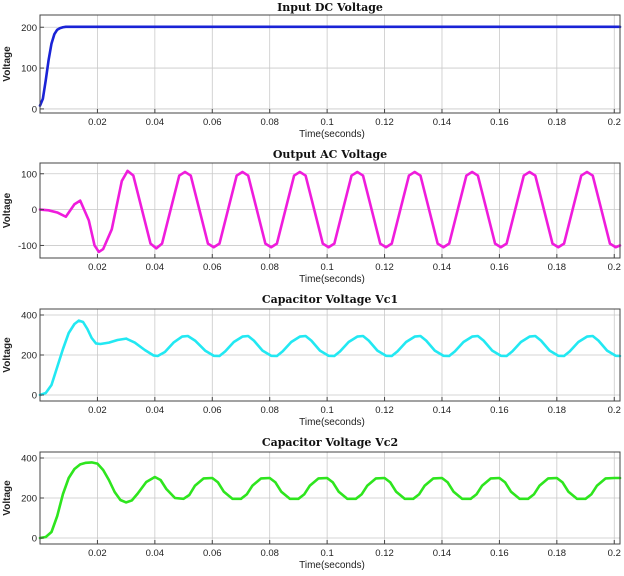  Describe the element at coordinates (212, 410) in the screenshot. I see `capacitor-voltage-vc1-x-tick-label-2: 0.06` at that location.